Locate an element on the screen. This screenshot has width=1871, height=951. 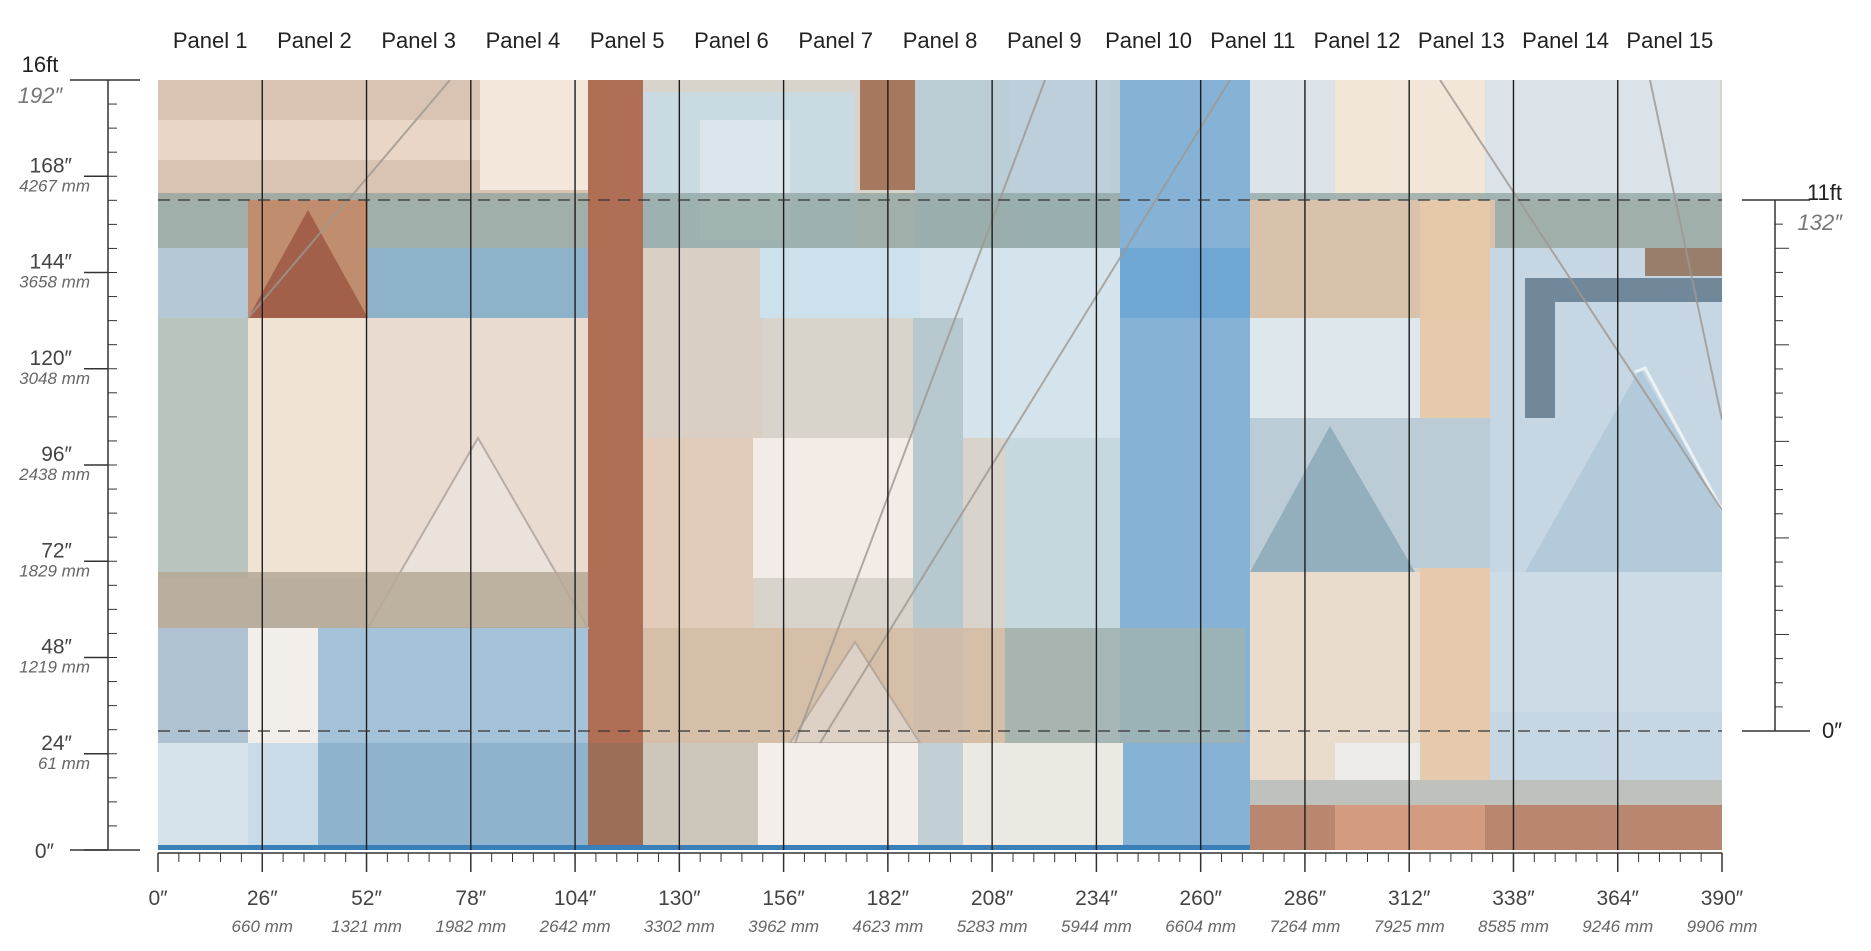
x-tick-mm-label: 8585 mm is located at coordinates (1513, 926).